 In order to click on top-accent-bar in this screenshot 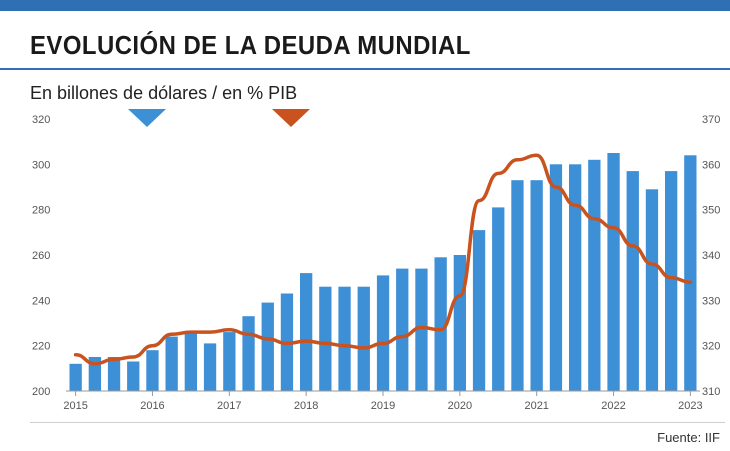, I will do `click(365, 5)`.